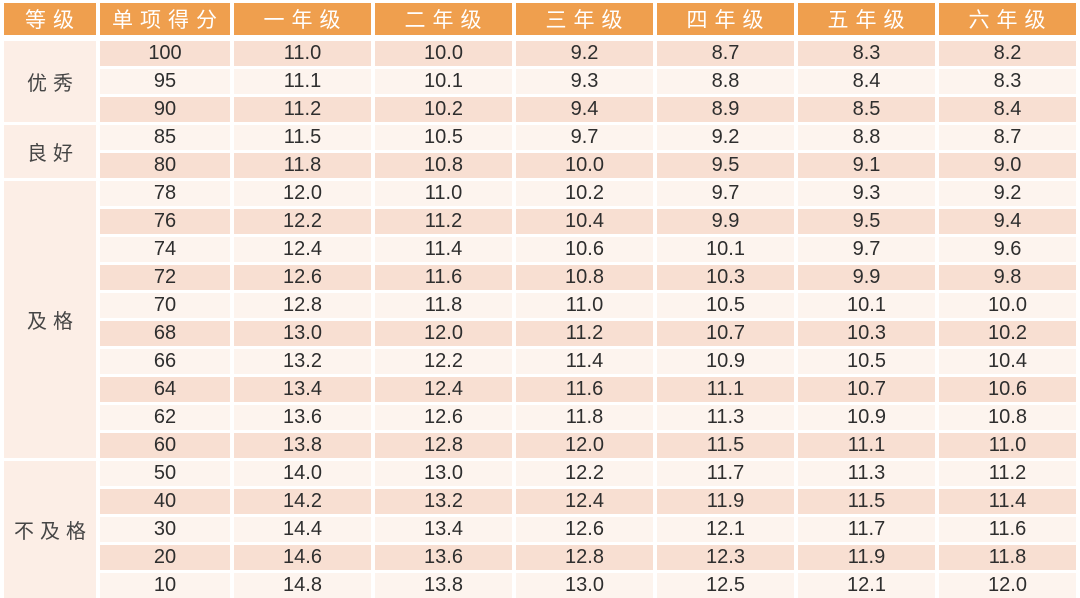 This screenshot has width=1080, height=598. Describe the element at coordinates (725, 193) in the screenshot. I see `value-cell: 9.7` at that location.